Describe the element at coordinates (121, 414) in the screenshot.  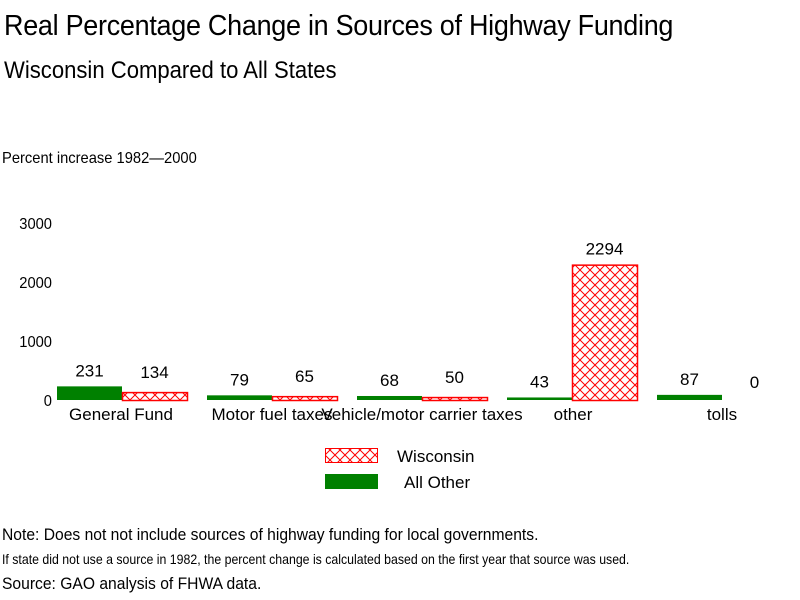
I see `x-tick-label: General Fund` at that location.